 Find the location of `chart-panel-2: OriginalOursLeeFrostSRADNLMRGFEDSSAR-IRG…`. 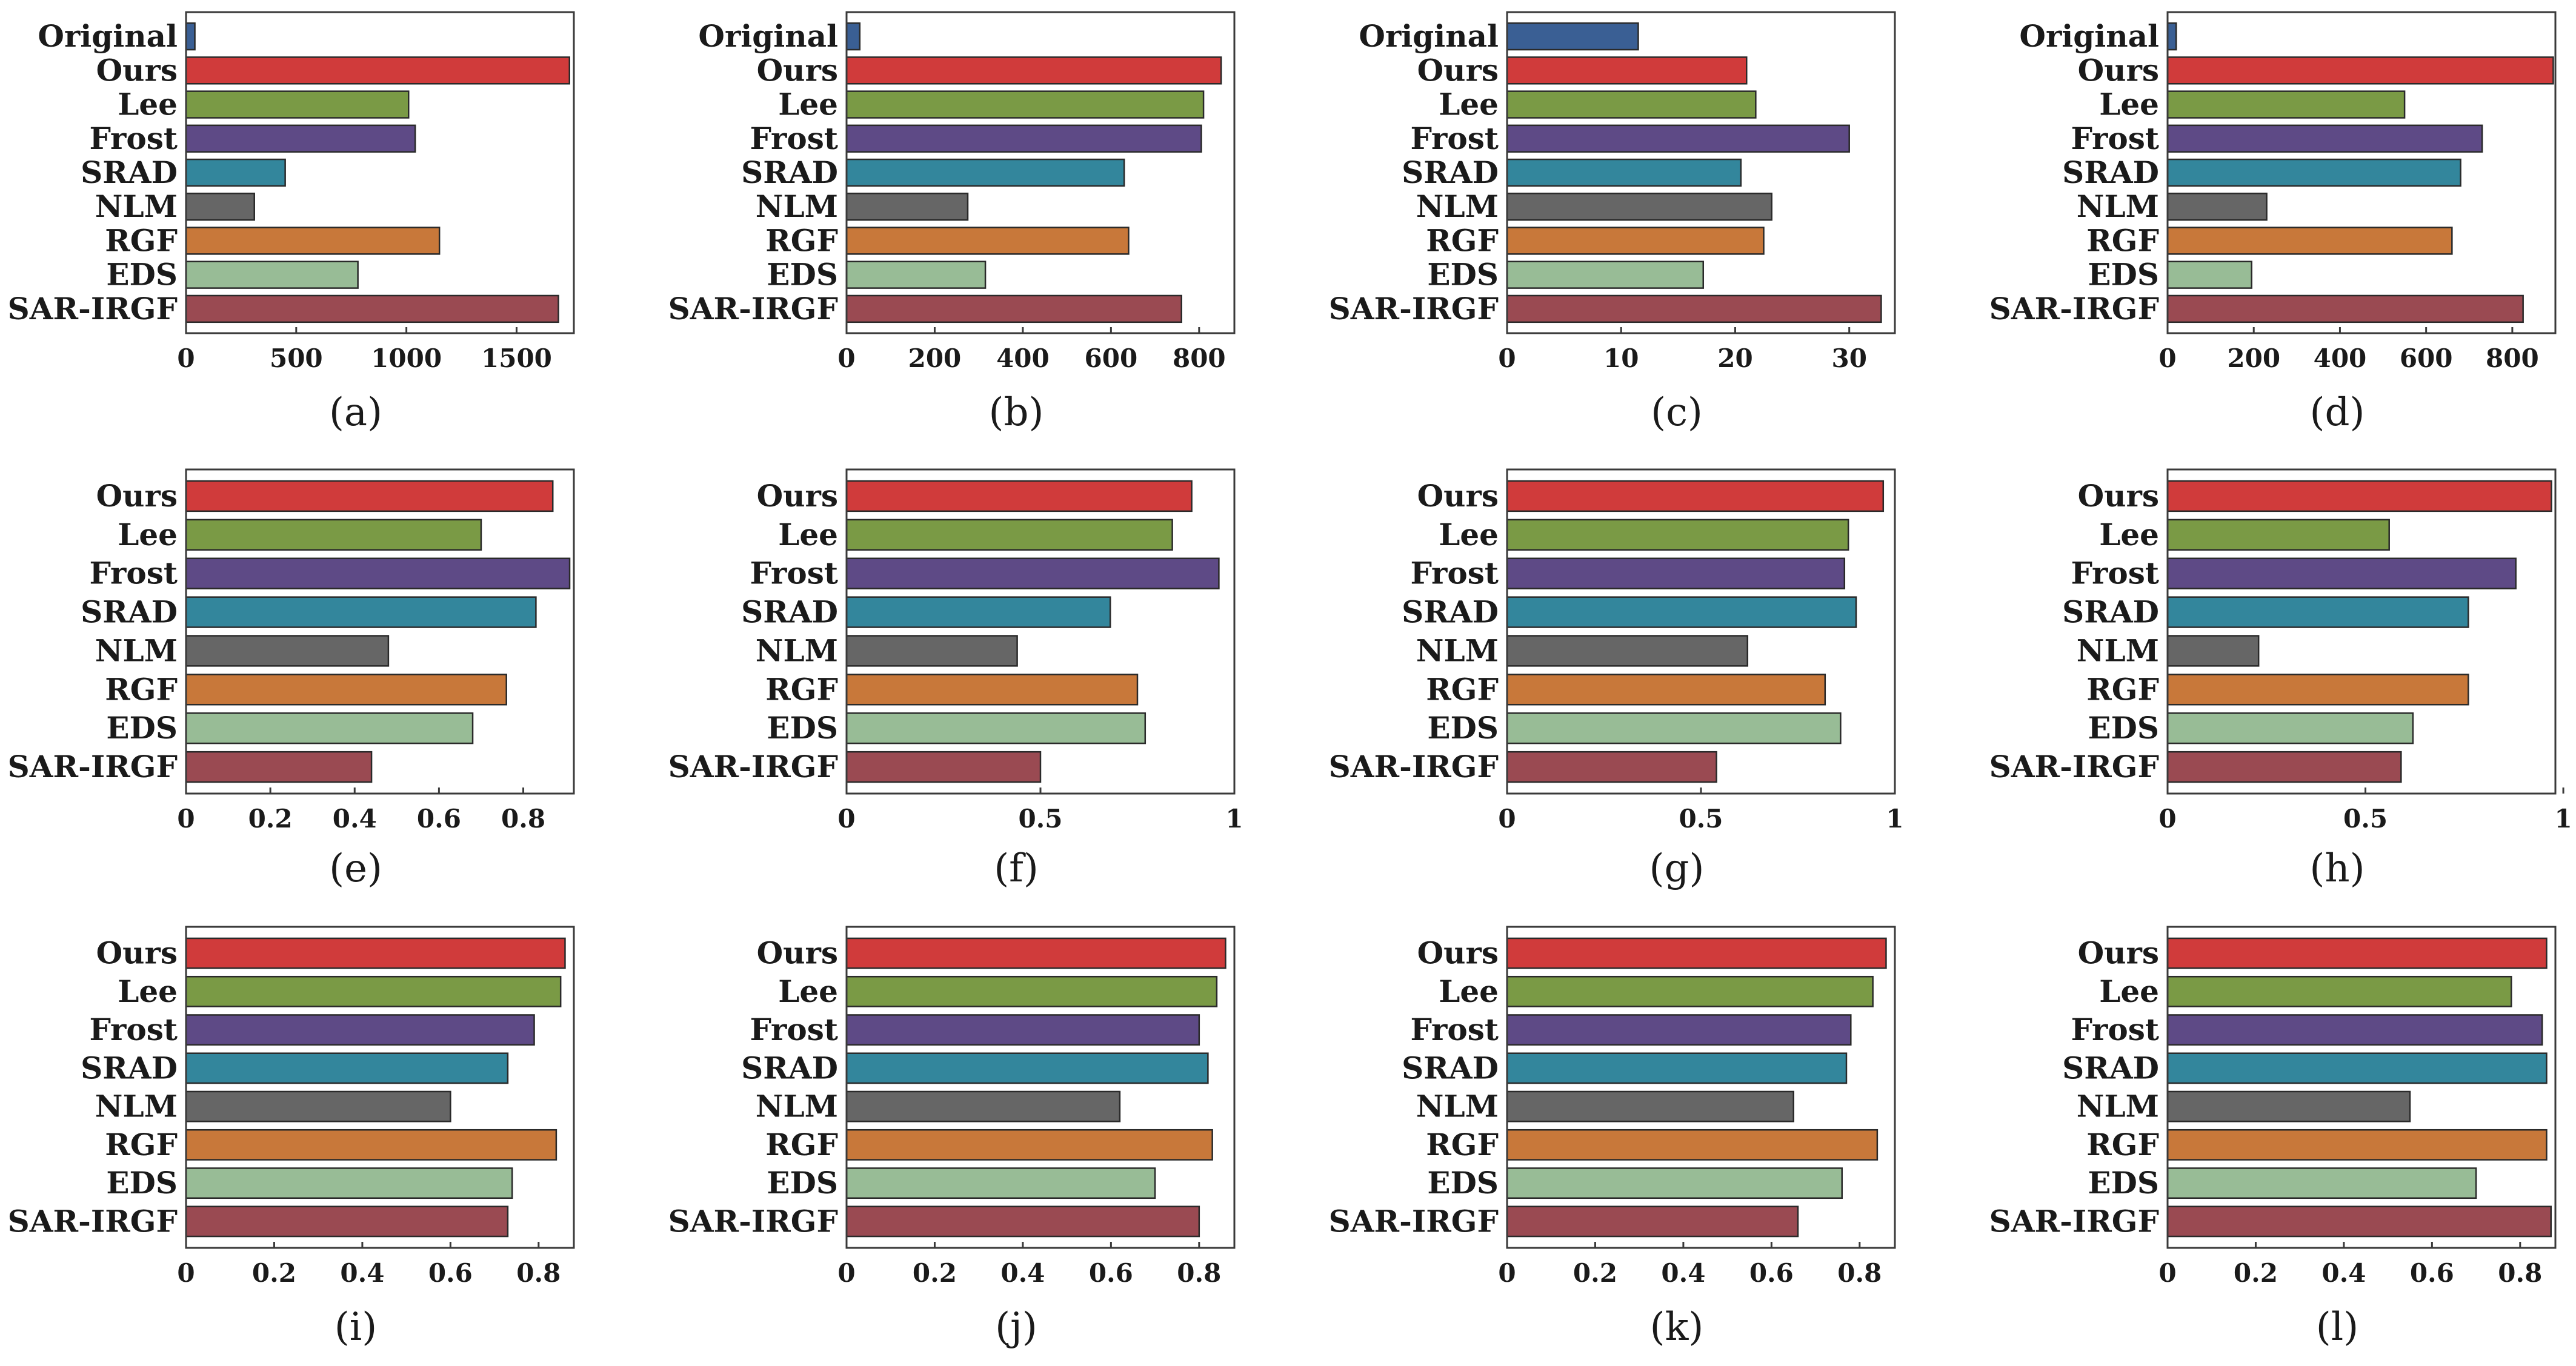

chart-panel-2: OriginalOursLeeFrostSRADNLMRGFEDSSAR-IRG… is located at coordinates (952, 223).